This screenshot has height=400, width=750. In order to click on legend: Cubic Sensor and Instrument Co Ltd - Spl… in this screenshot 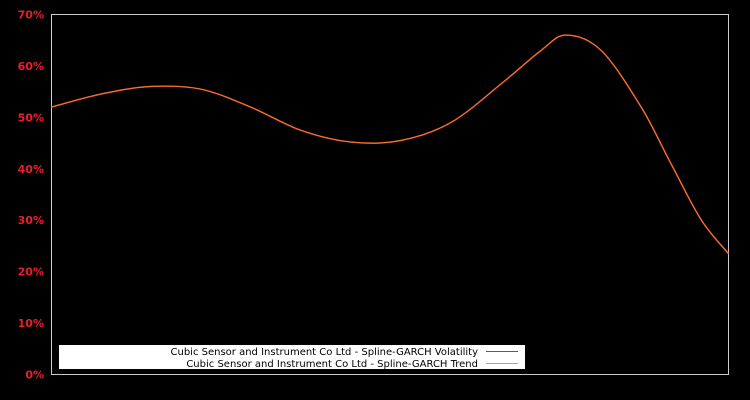, I will do `click(292, 357)`.